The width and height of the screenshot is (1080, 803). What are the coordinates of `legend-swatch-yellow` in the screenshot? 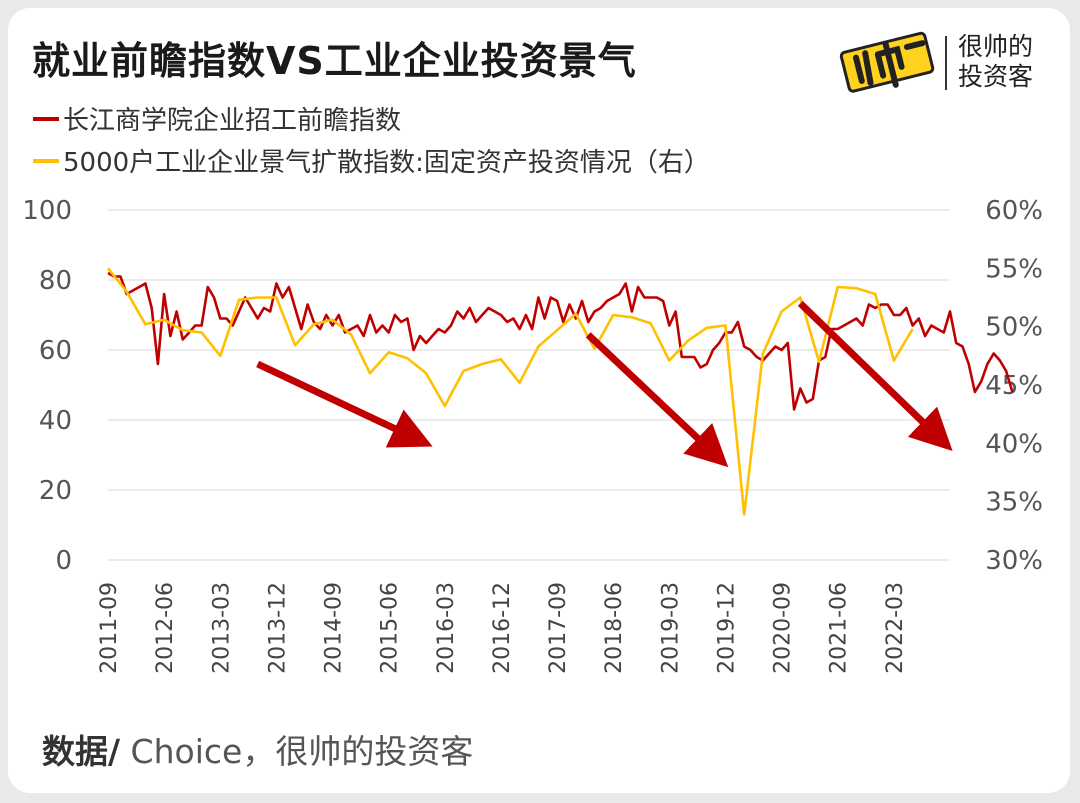 It's located at (46, 160).